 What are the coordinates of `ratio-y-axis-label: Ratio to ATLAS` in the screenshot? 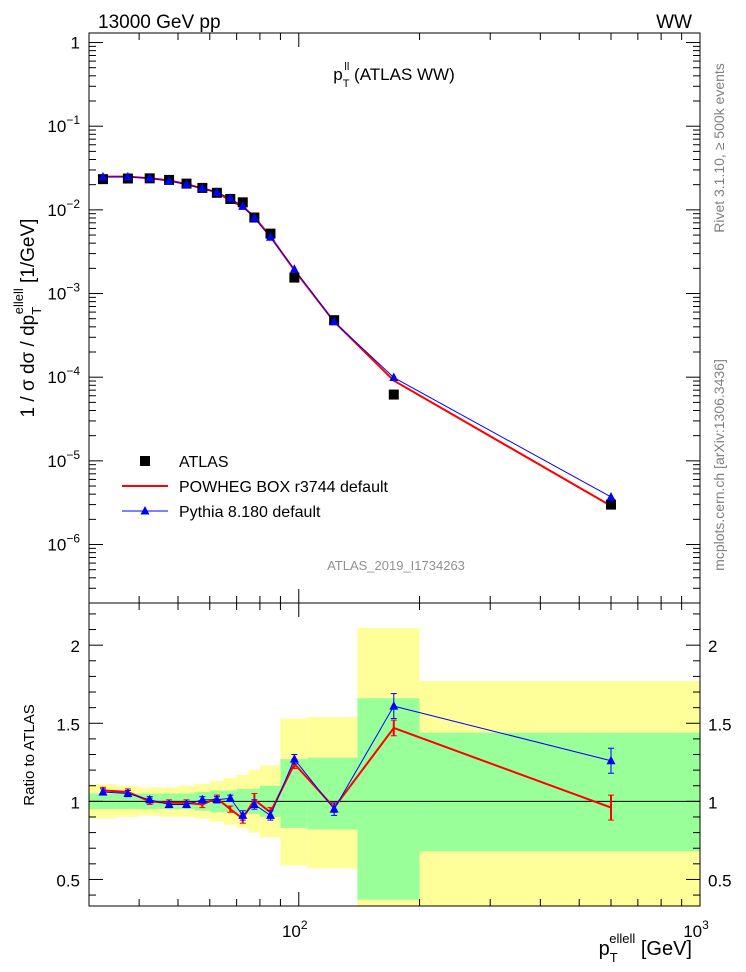 It's located at (29, 754).